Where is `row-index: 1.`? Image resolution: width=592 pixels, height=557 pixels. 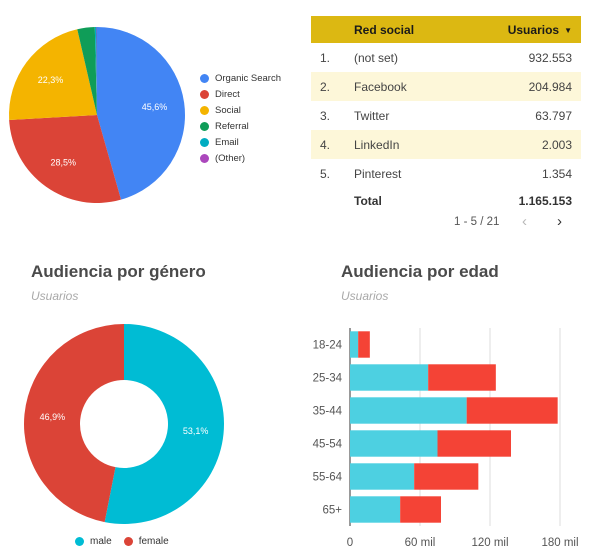
row-index: 1. is located at coordinates (325, 57).